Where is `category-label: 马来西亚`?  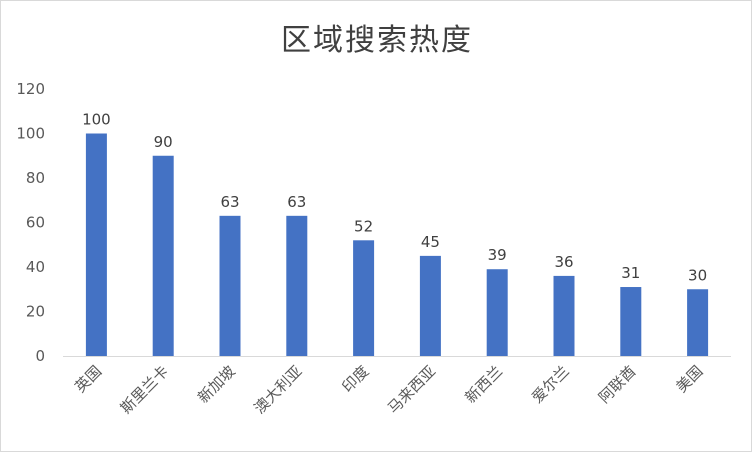
category-label: 马来西亚 is located at coordinates (411, 389).